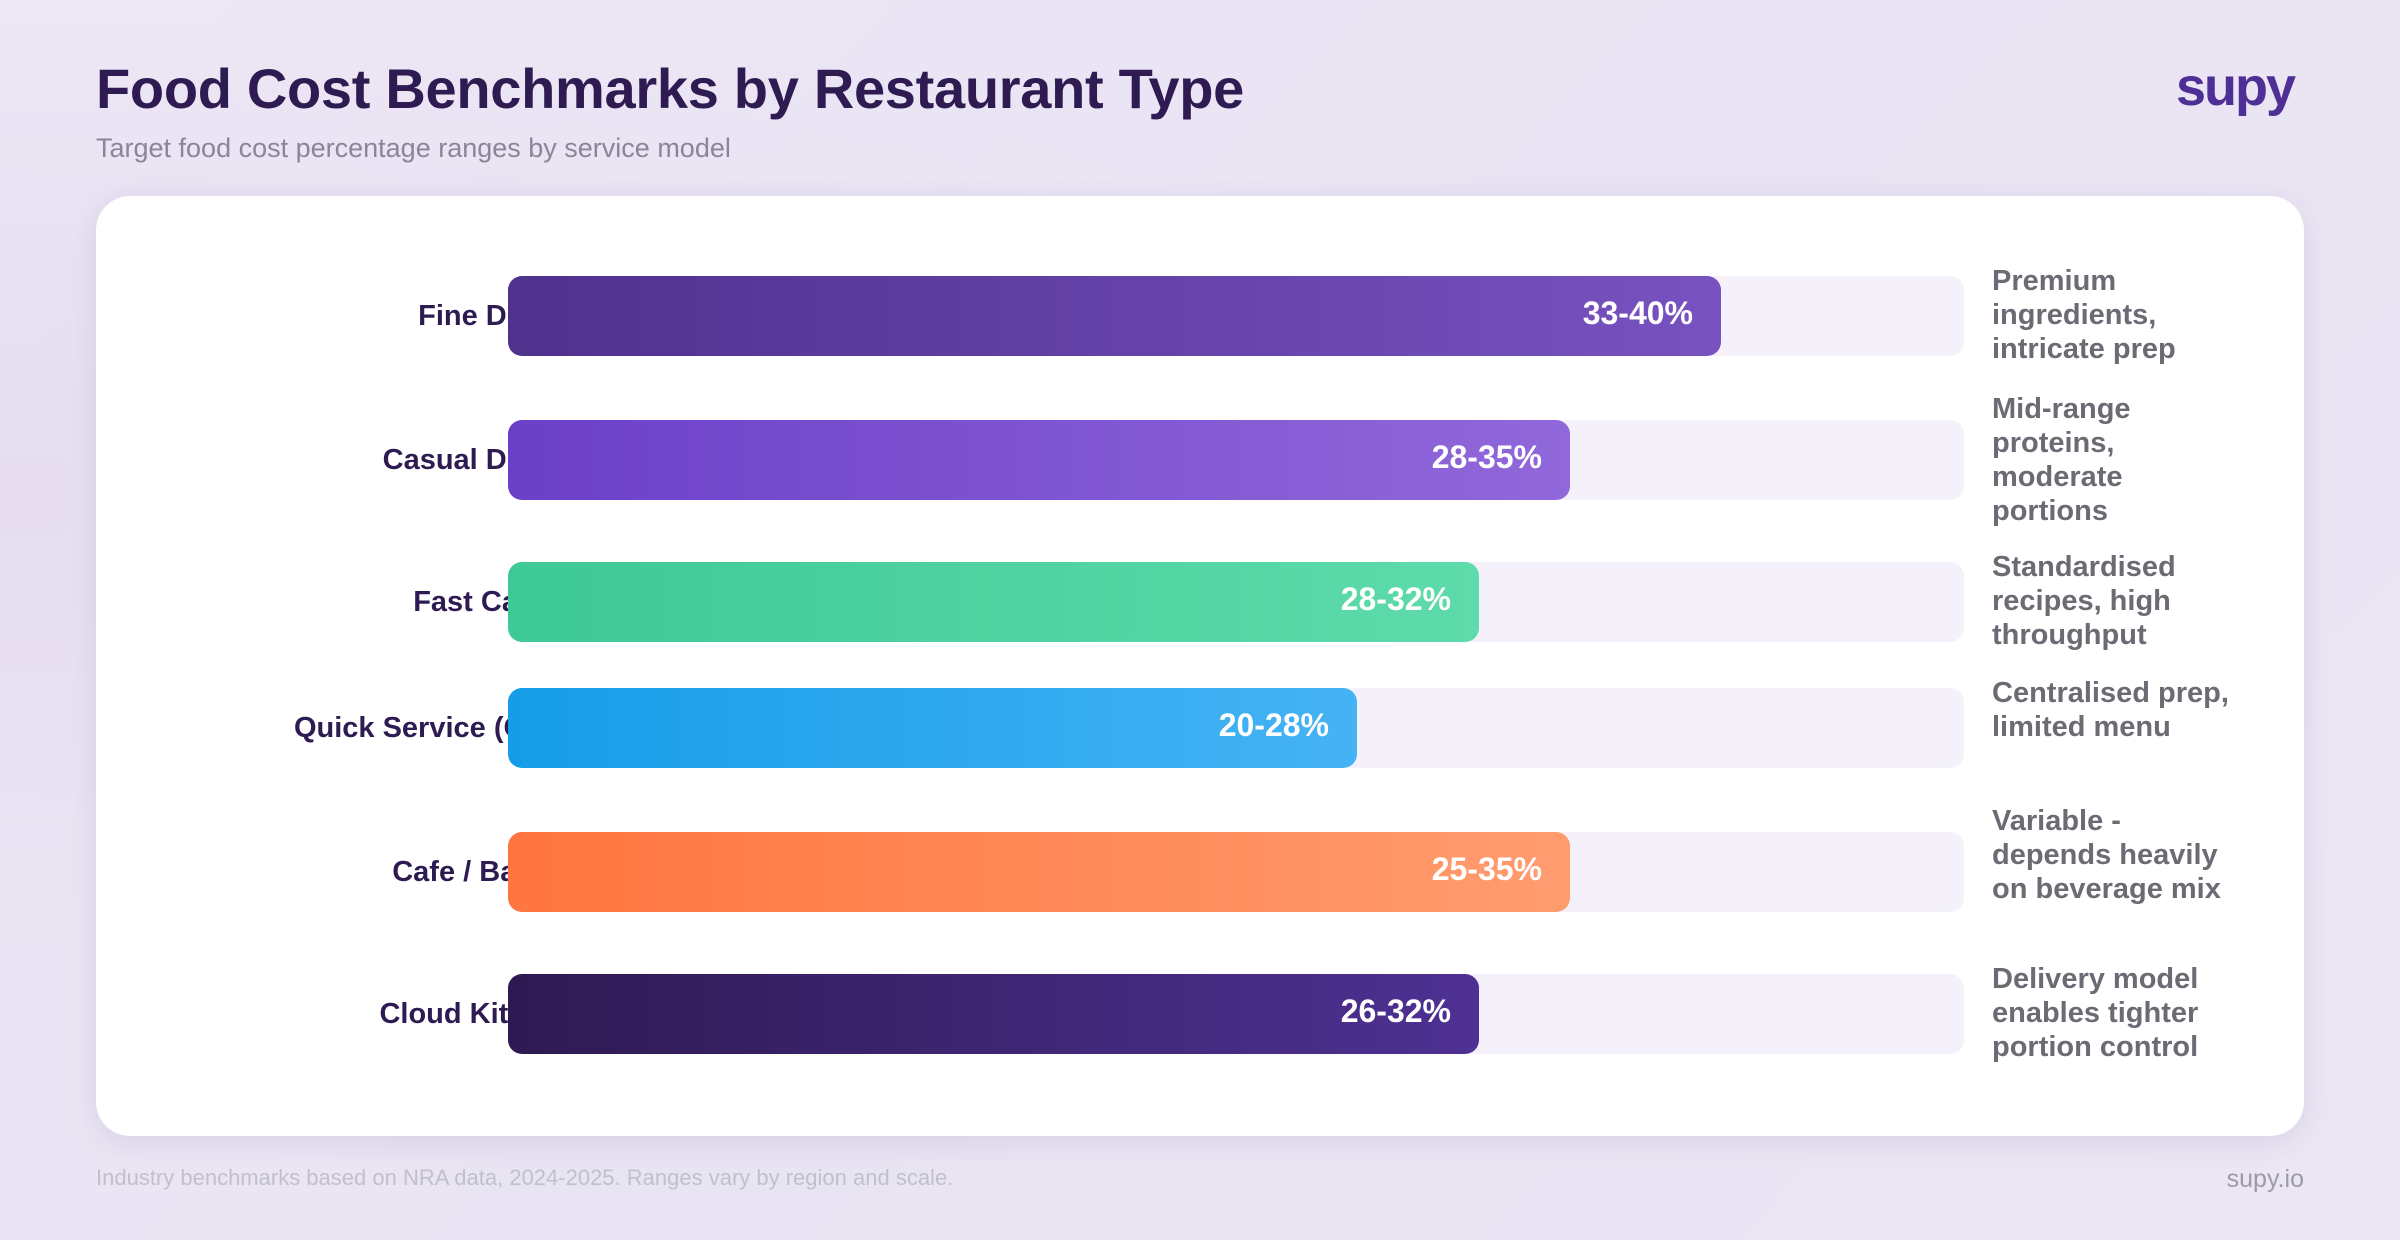  I want to click on bar-value-label: 20-28%, so click(1273, 725).